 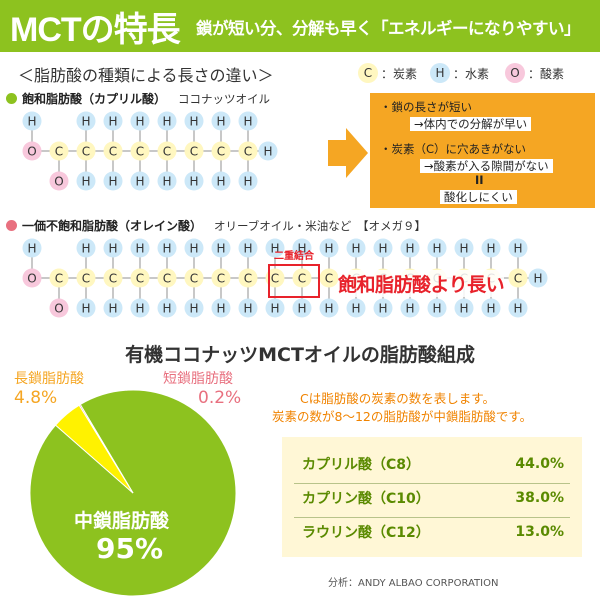 I want to click on note-mct-definition: 炭素の数が8～12の脂肪酸が中鎖脂肪酸です。, so click(x=402, y=416).